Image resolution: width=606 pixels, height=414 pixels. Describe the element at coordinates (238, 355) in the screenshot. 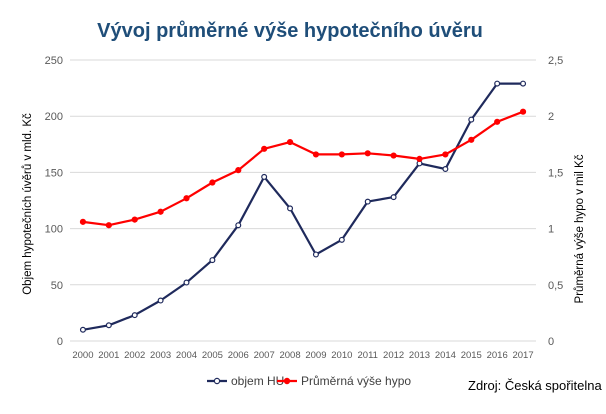

I see `x-tick-label: 2006` at that location.